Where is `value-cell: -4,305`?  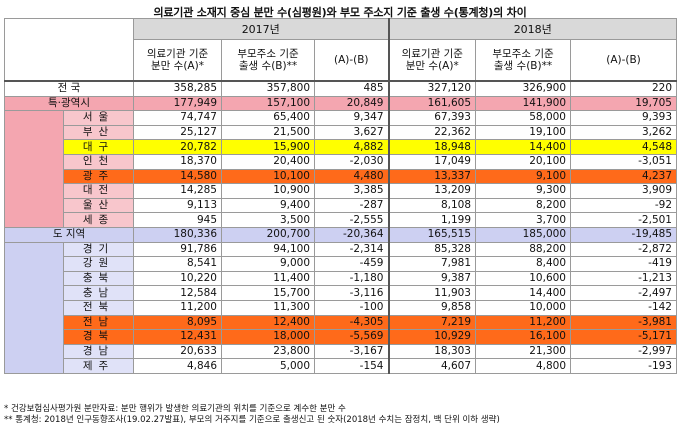 value-cell: -4,305 is located at coordinates (351, 322).